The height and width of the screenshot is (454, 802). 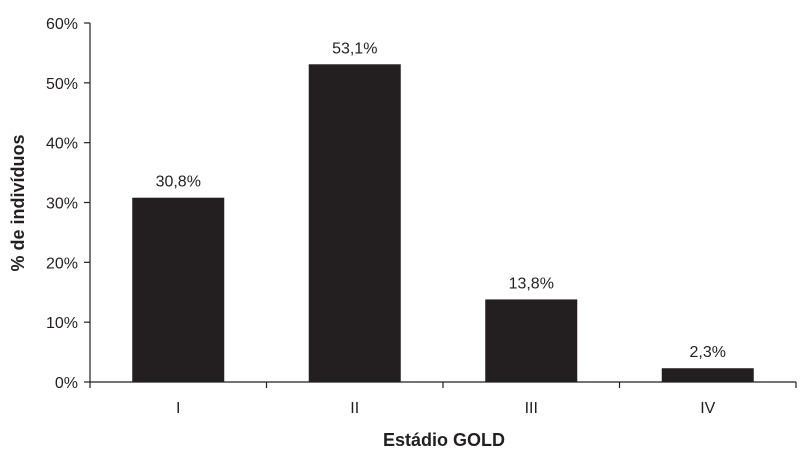 I want to click on y-tick-label: 20%, so click(x=62, y=263).